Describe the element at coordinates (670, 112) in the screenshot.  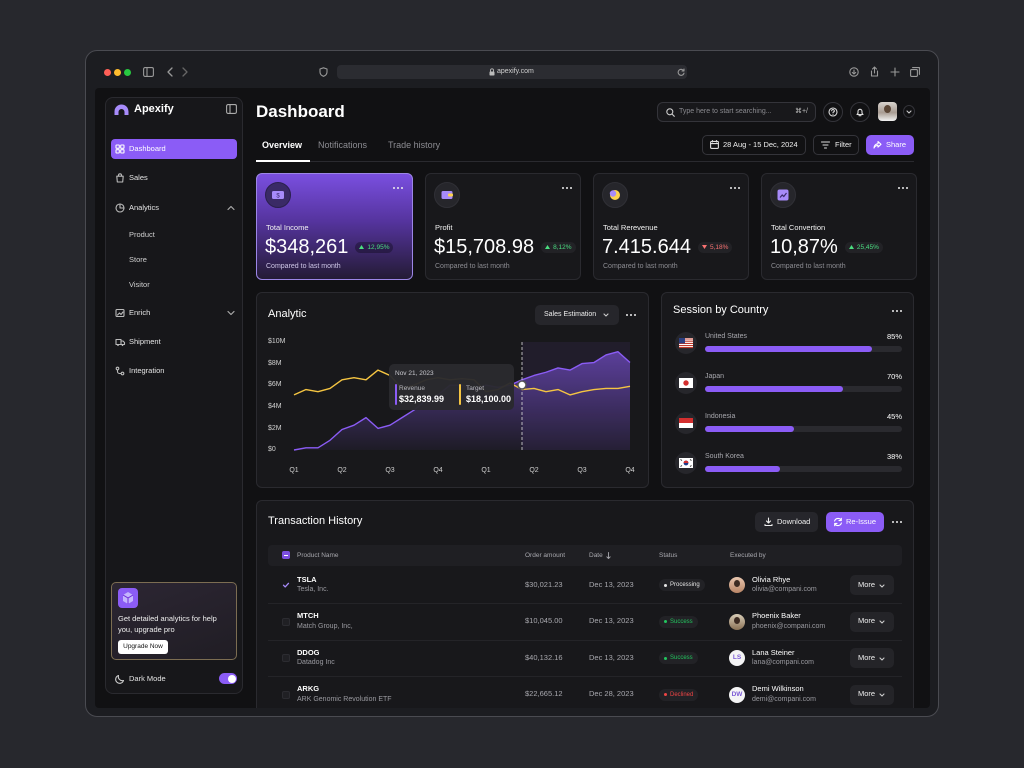
I see `search-icon` at that location.